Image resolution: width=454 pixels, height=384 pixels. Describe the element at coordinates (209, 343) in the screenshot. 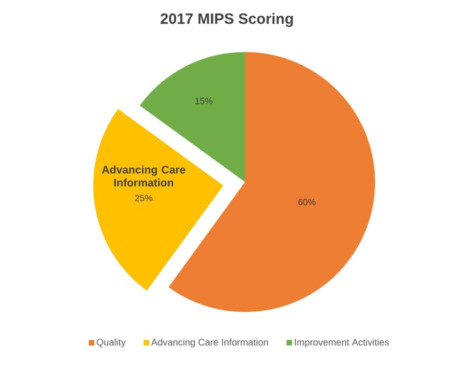

I see `legend-label: Advancing Care Information` at that location.